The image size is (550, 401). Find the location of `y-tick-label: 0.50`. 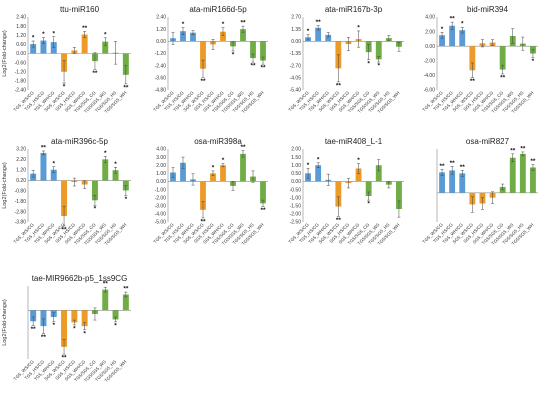

y-tick-label: 0.50 is located at coordinates (296, 174).